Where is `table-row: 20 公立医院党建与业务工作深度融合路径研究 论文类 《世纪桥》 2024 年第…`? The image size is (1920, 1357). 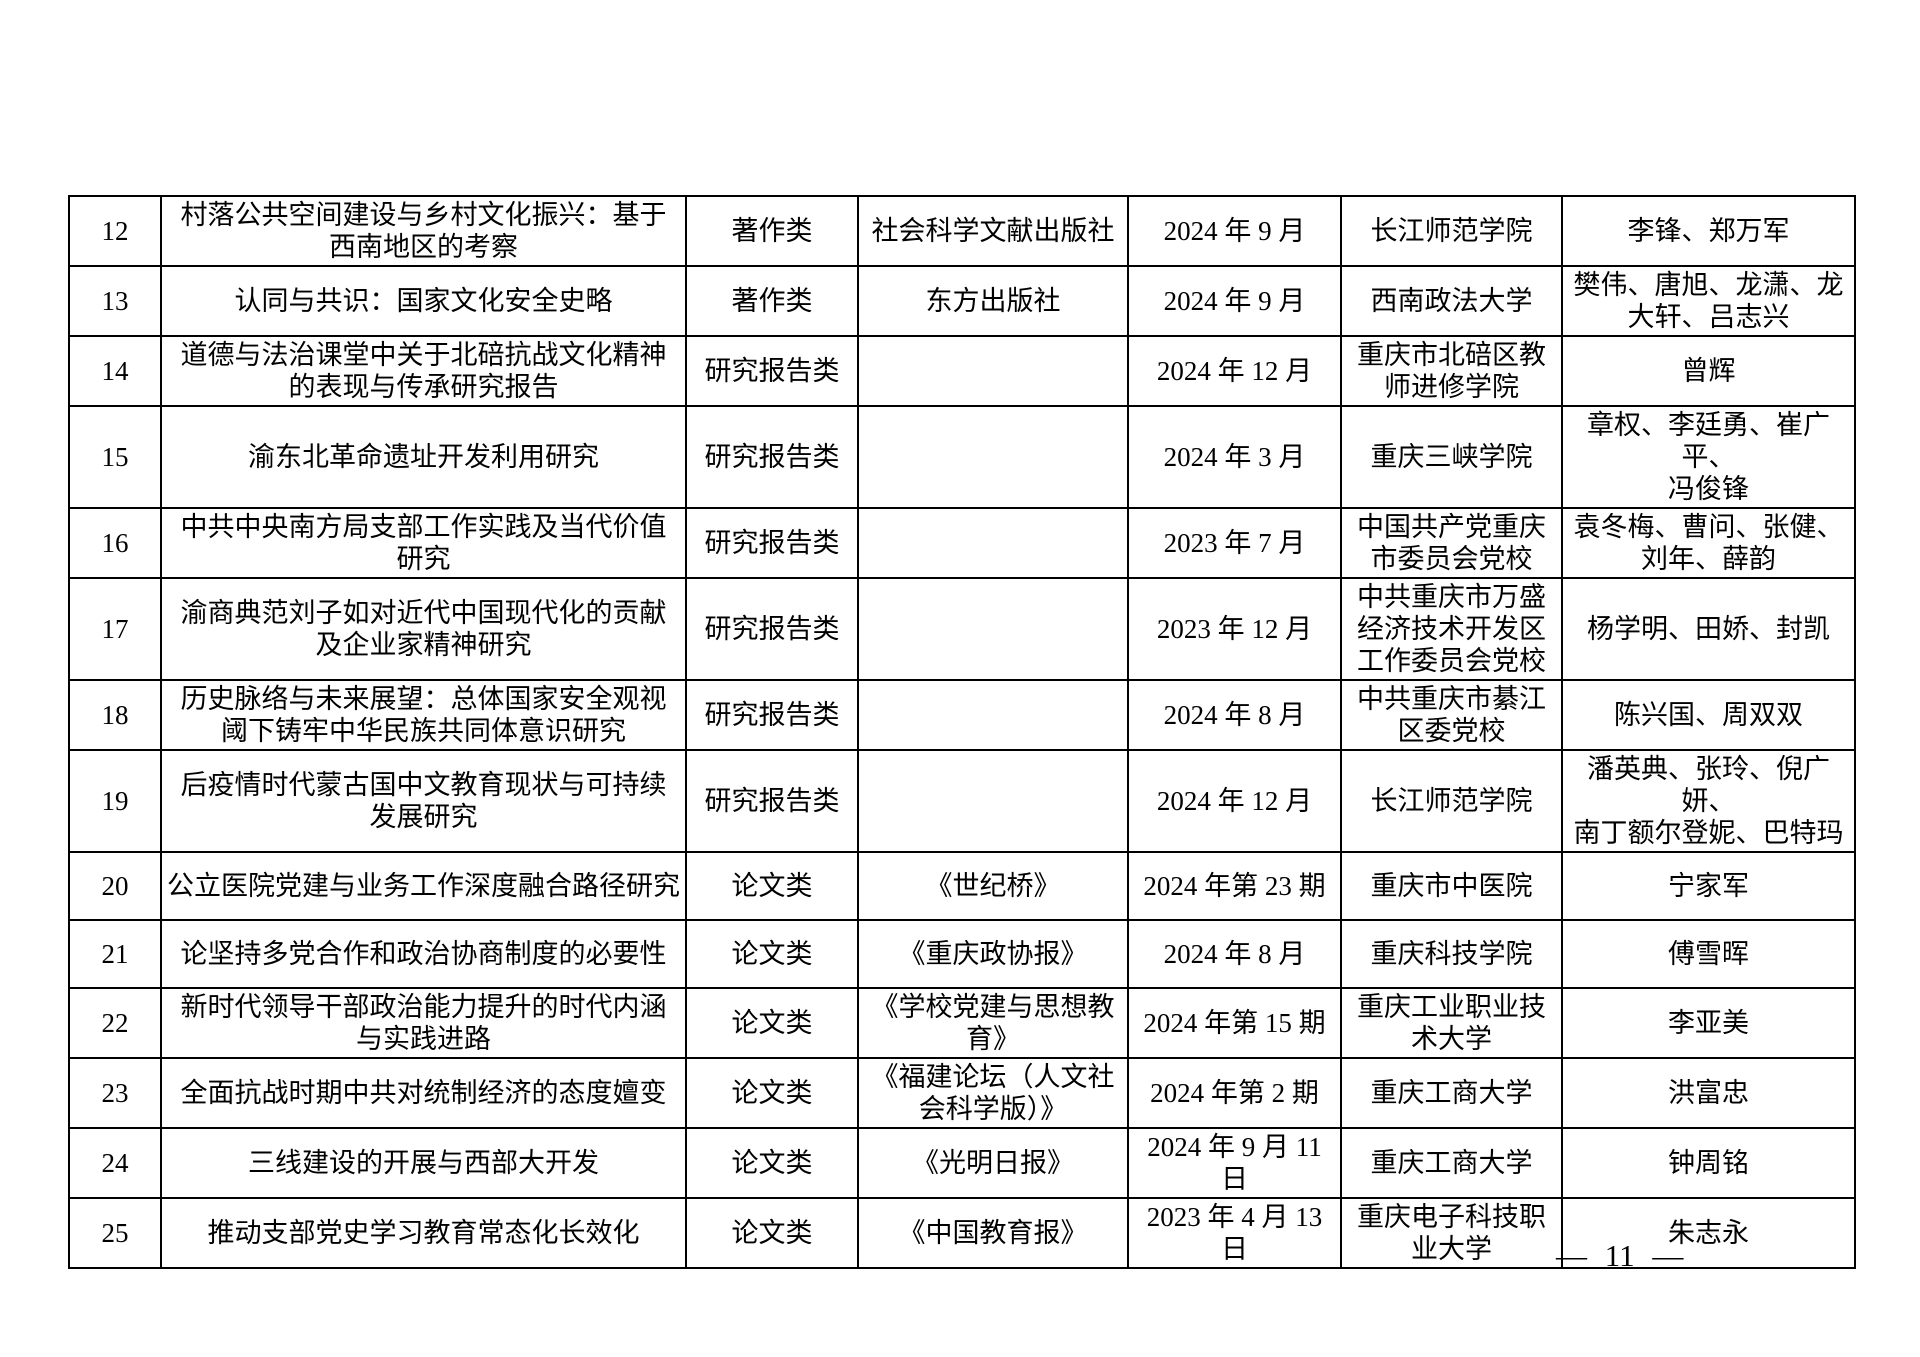
table-row: 20 公立医院党建与业务工作深度融合路径研究 论文类 《世纪桥》 2024 年第… is located at coordinates (962, 886).